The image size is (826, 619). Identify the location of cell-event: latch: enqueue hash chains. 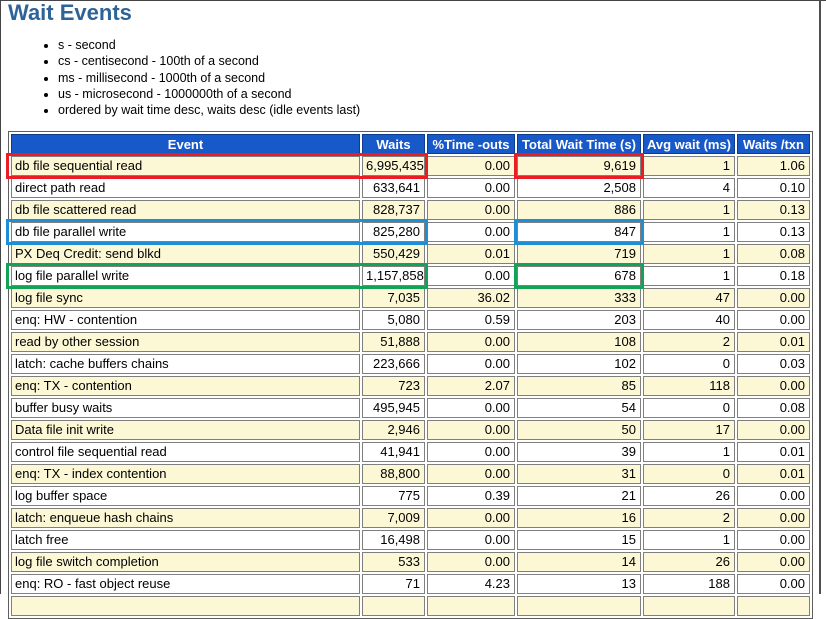
(185, 518).